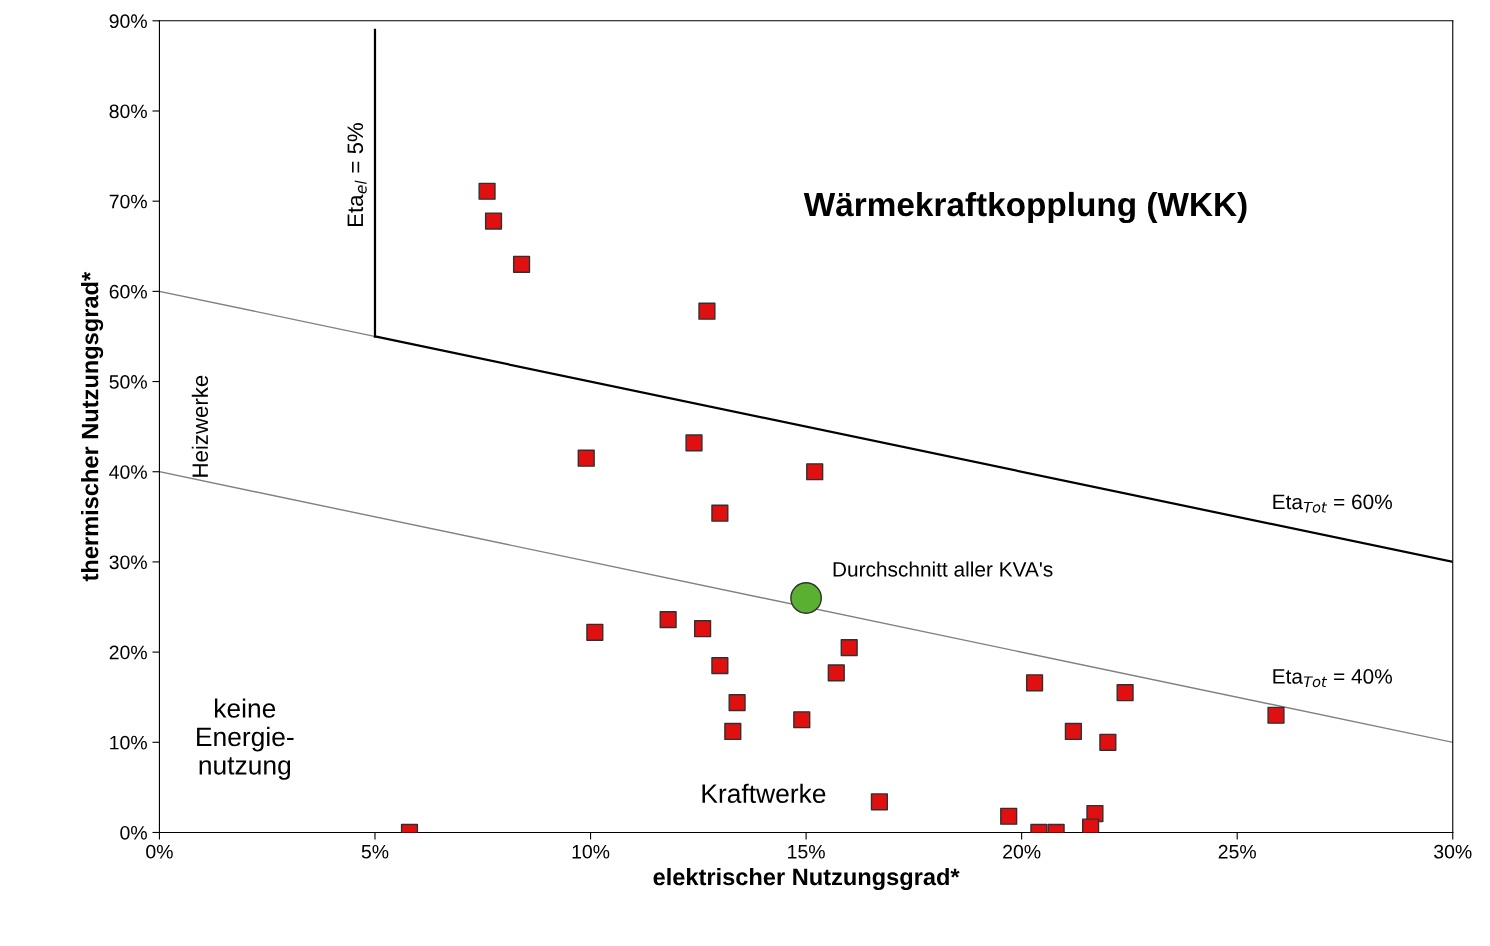 The width and height of the screenshot is (1490, 946). I want to click on y-tick-label: 60%, so click(128, 291).